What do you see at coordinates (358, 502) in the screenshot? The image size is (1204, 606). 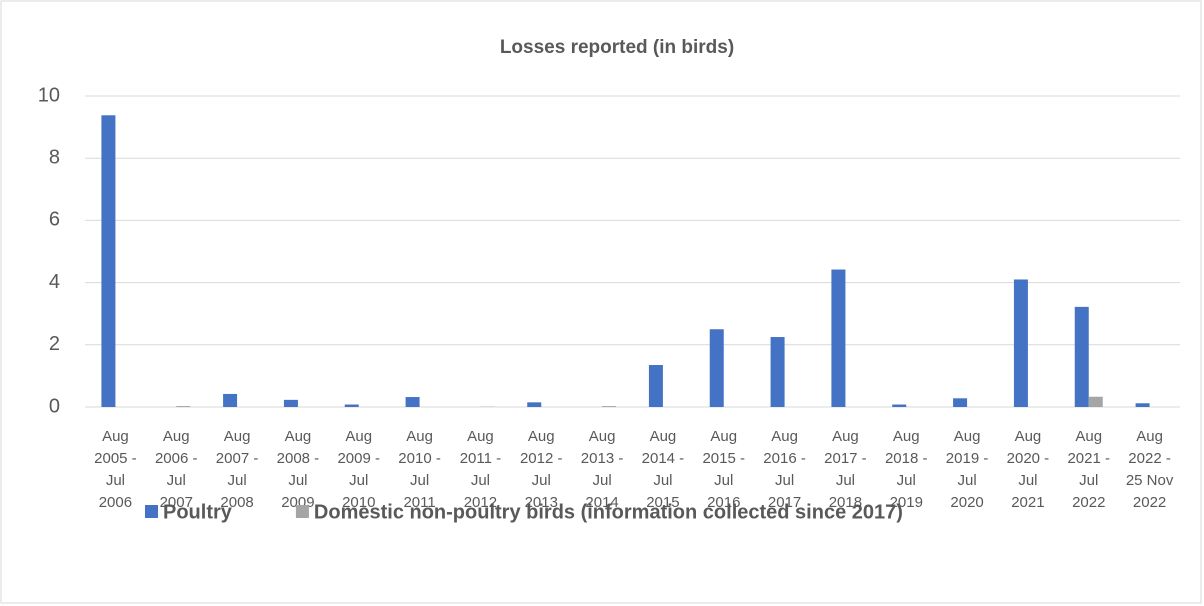 I see `x-tick-label: 2010` at bounding box center [358, 502].